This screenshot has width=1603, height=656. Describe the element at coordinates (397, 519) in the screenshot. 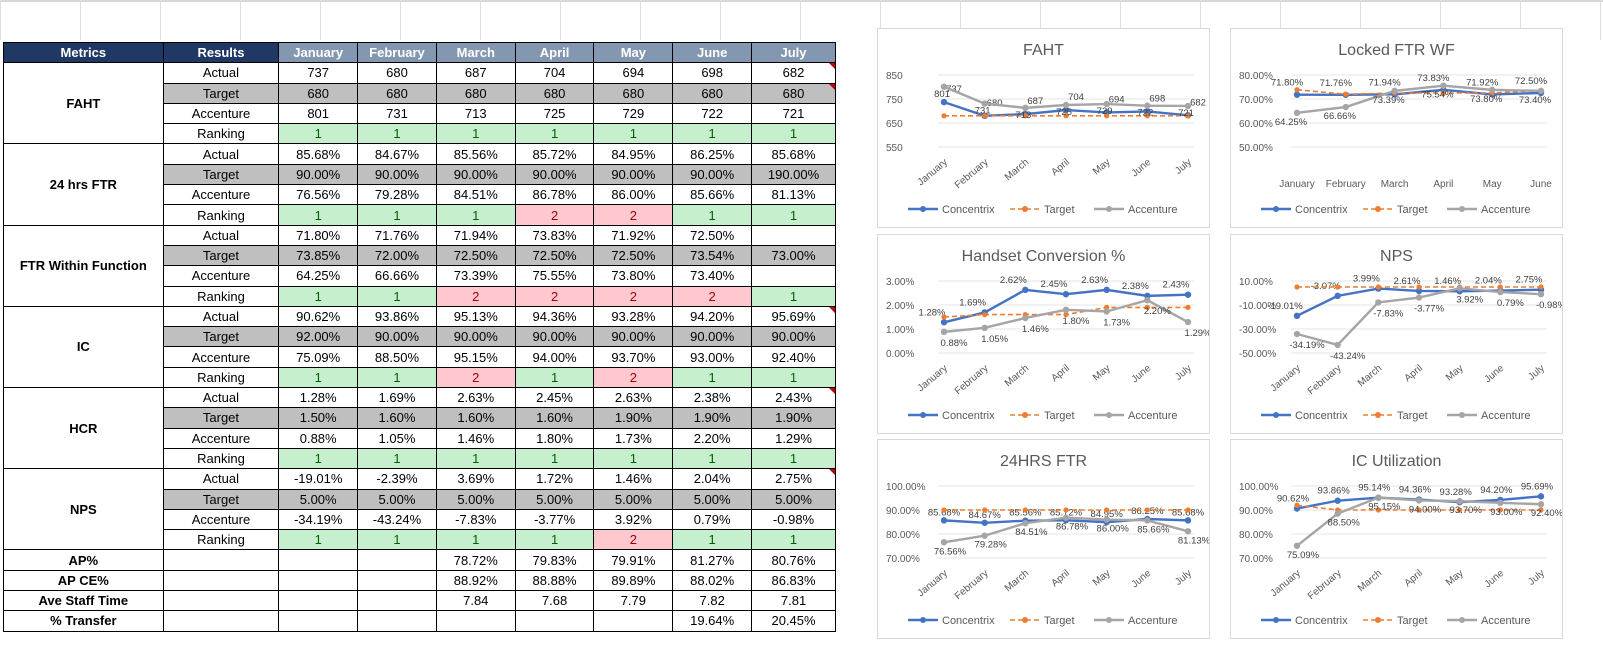

I see `value-cell: -43.24%` at that location.